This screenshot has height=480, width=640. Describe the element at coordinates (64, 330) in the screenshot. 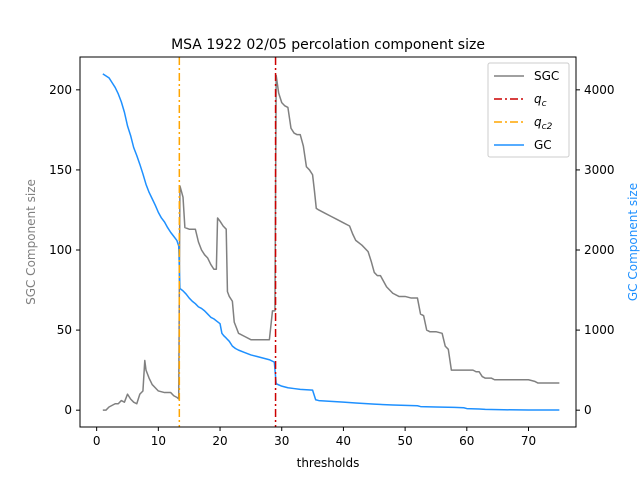

I see `y-left-tick-label: 50` at that location.